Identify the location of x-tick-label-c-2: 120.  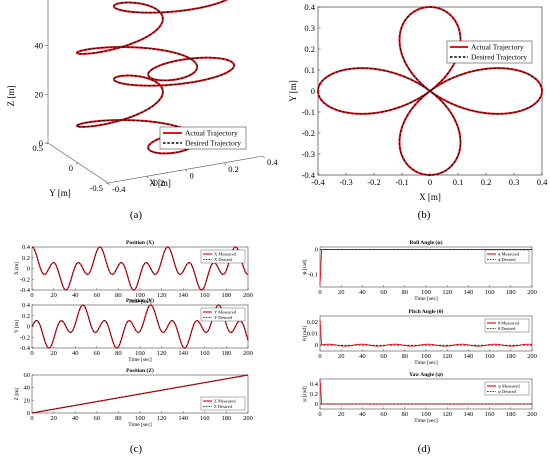
(162, 353).